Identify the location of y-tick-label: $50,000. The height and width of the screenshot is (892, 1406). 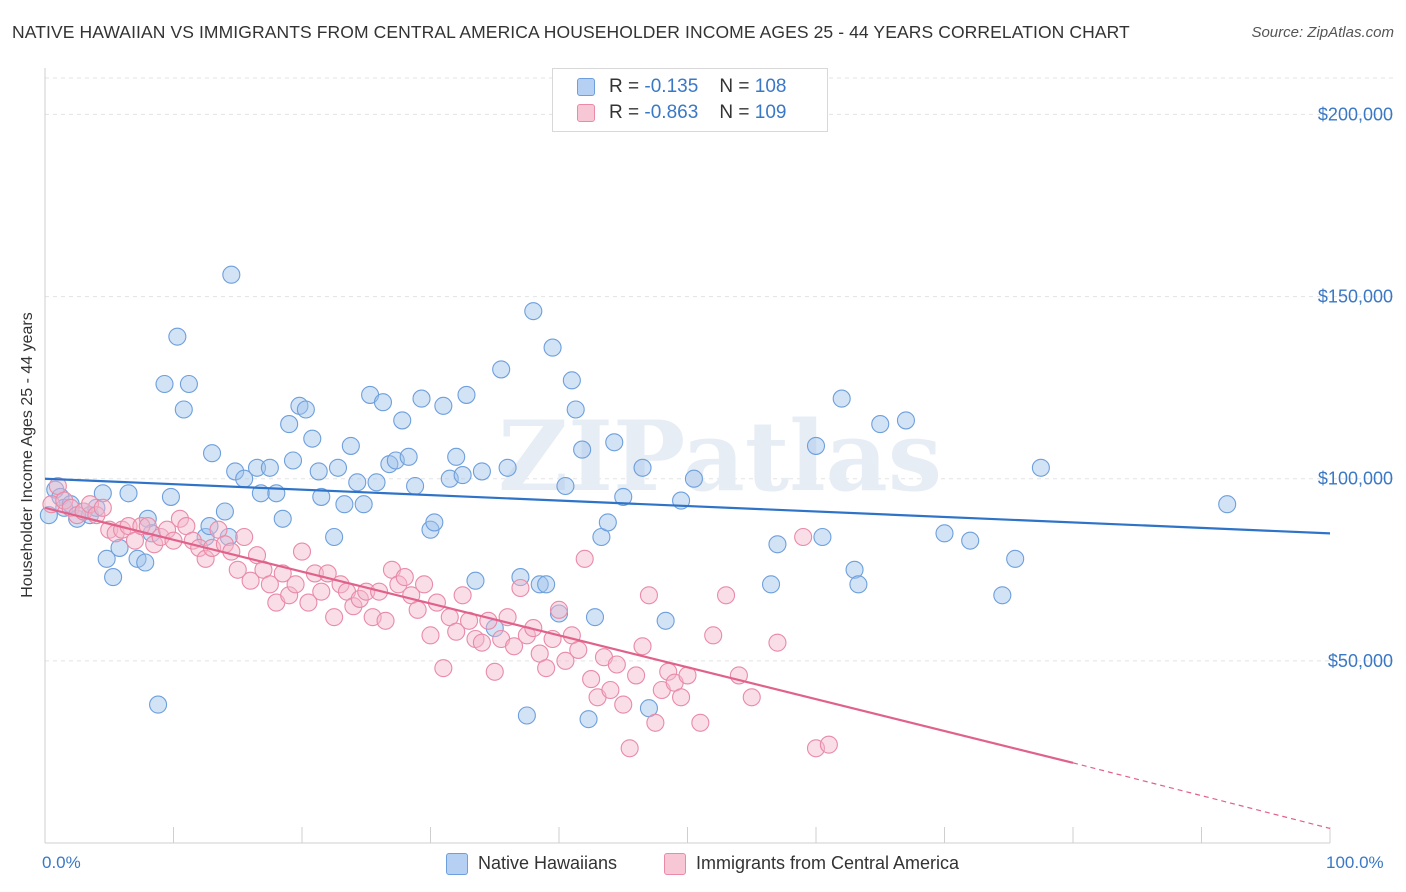
(1360, 661).